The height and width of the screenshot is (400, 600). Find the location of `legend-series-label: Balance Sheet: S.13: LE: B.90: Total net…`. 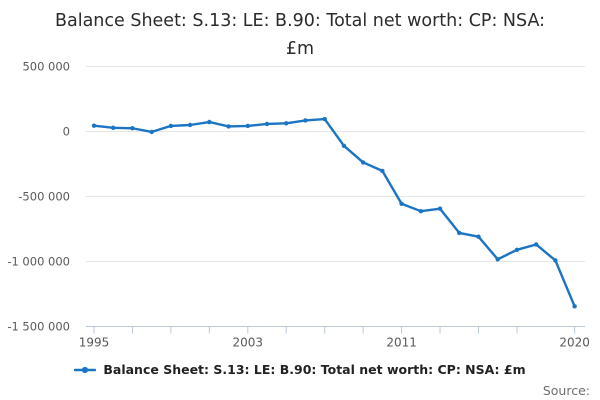

legend-series-label: Balance Sheet: S.13: LE: B.90: Total net… is located at coordinates (314, 369).